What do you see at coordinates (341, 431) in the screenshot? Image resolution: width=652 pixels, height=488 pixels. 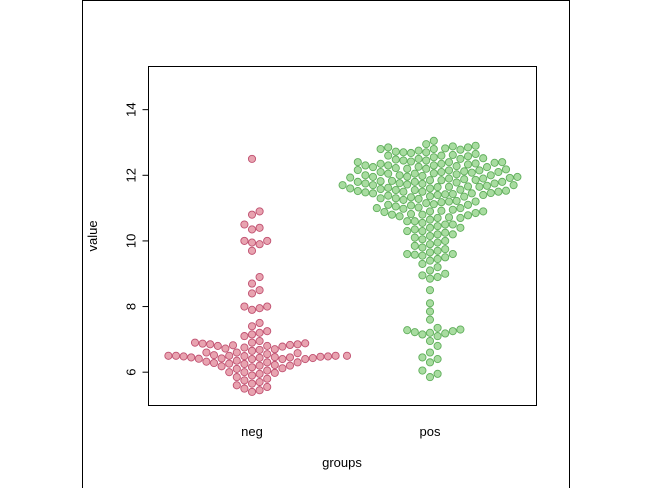 I see `x-category-labels: neg pos` at bounding box center [341, 431].